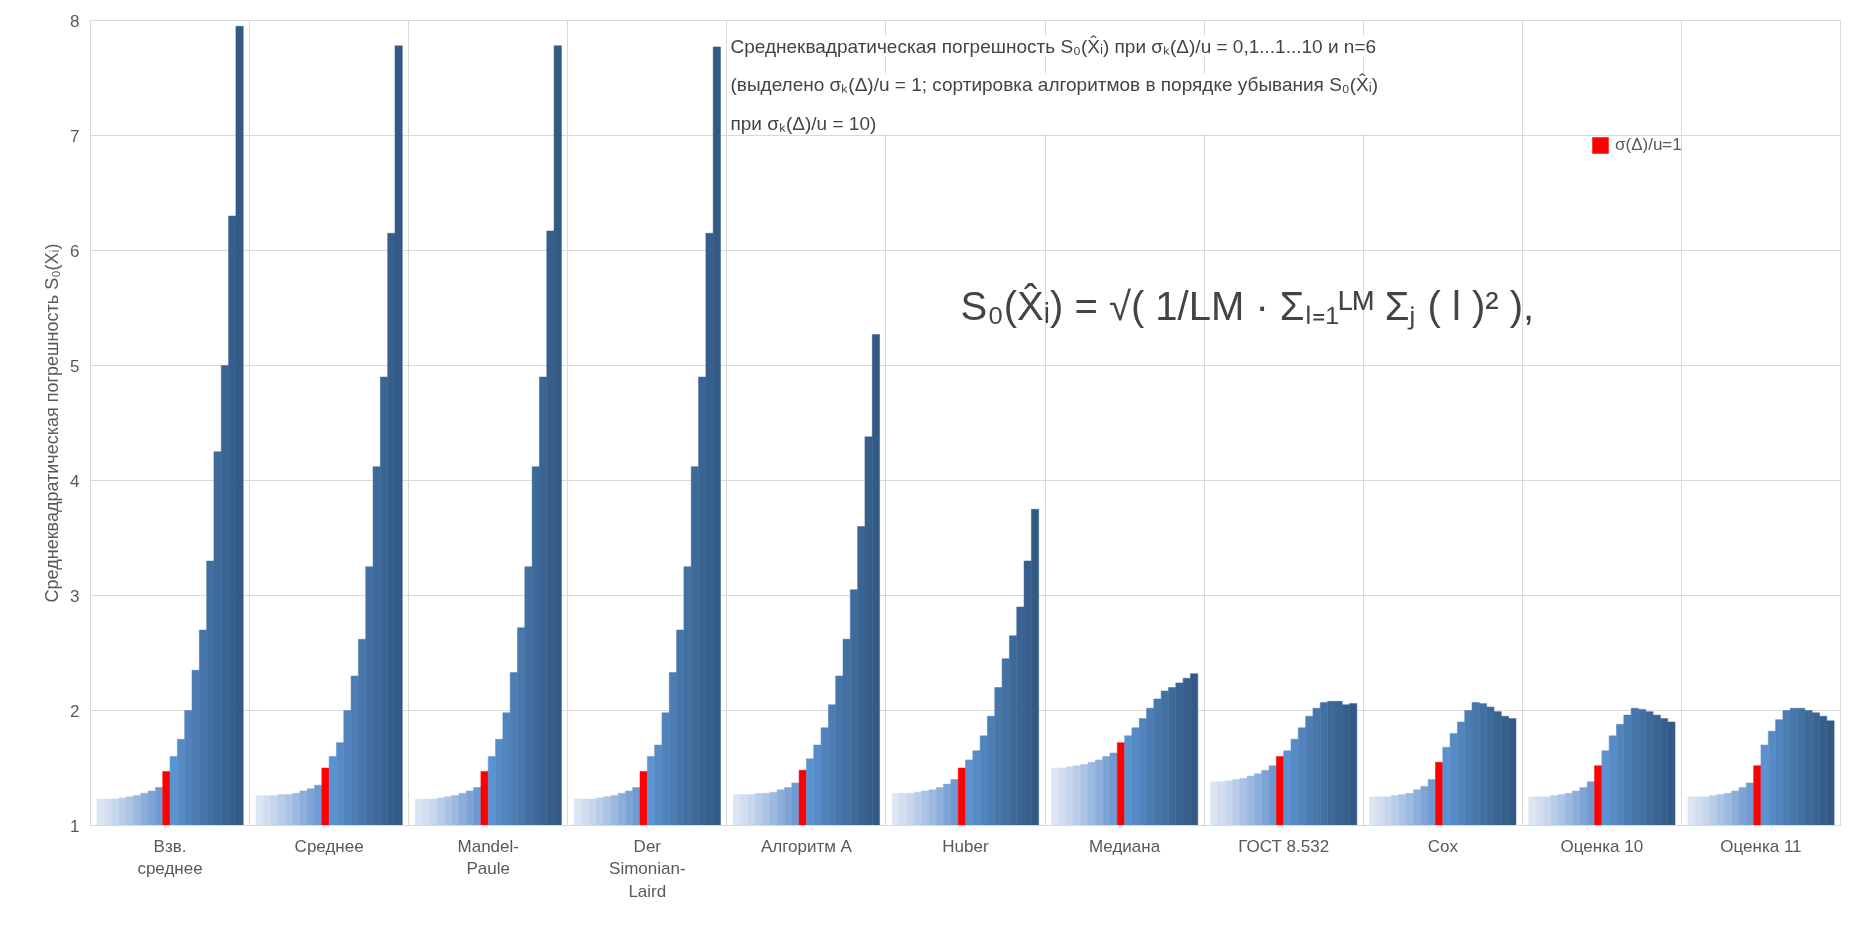 The height and width of the screenshot is (935, 1872). What do you see at coordinates (1602, 846) in the screenshot?
I see `x-tick-label: Оценка 10` at bounding box center [1602, 846].